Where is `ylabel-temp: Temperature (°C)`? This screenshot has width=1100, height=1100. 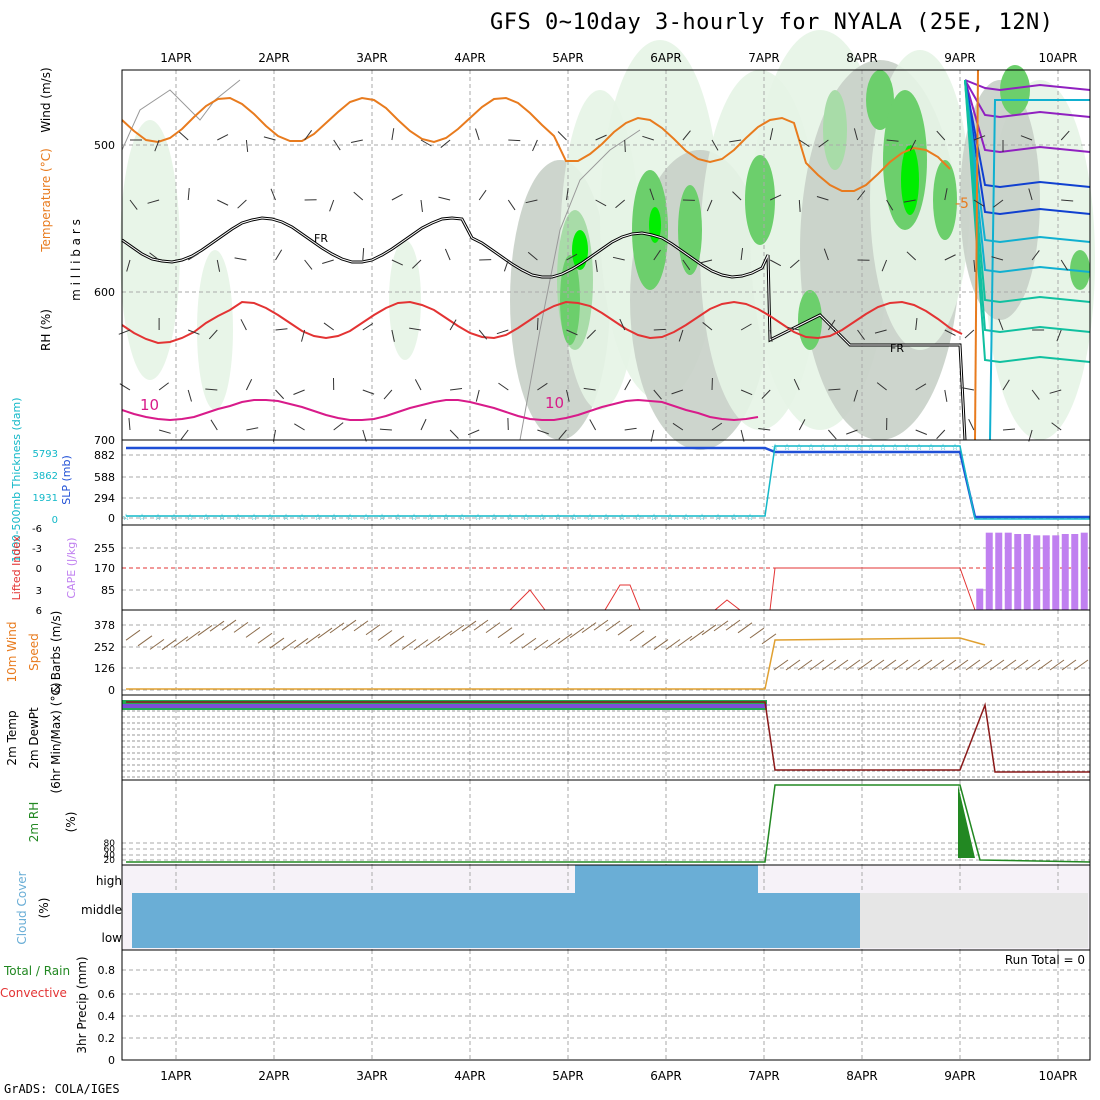
ylabel-temp: Temperature (°C) is located at coordinates (46, 200).